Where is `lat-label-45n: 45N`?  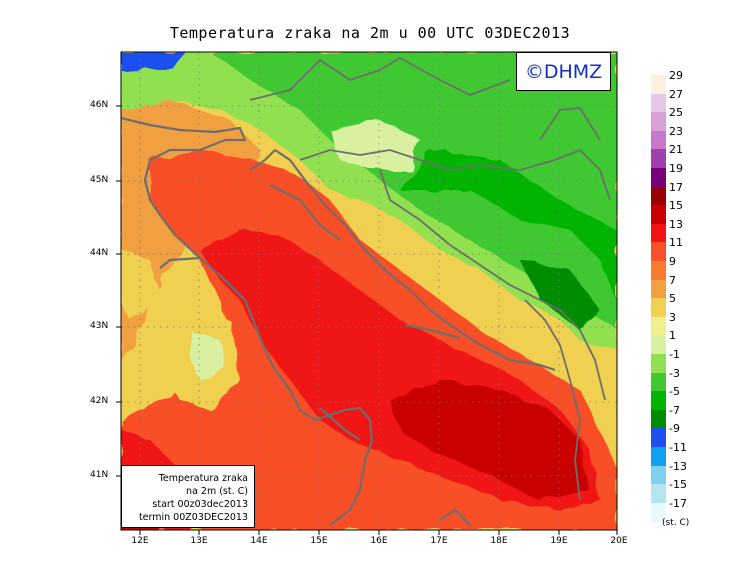 lat-label-45n: 45N is located at coordinates (99, 180).